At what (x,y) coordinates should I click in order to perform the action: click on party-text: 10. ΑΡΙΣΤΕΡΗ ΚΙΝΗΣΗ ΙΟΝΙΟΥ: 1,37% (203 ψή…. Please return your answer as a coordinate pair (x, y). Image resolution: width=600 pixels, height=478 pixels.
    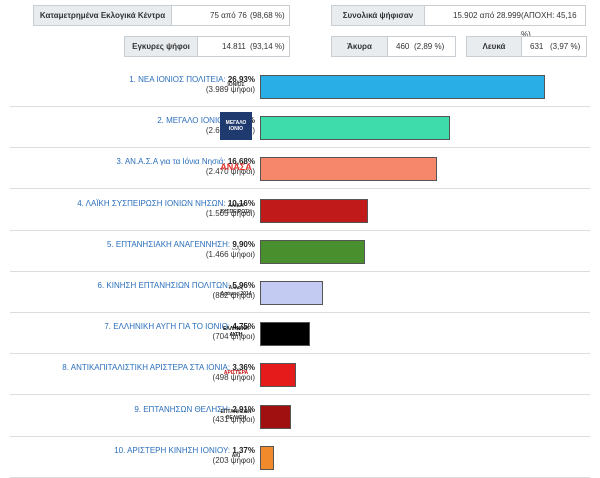
    Looking at the image, I should click on (184, 456).